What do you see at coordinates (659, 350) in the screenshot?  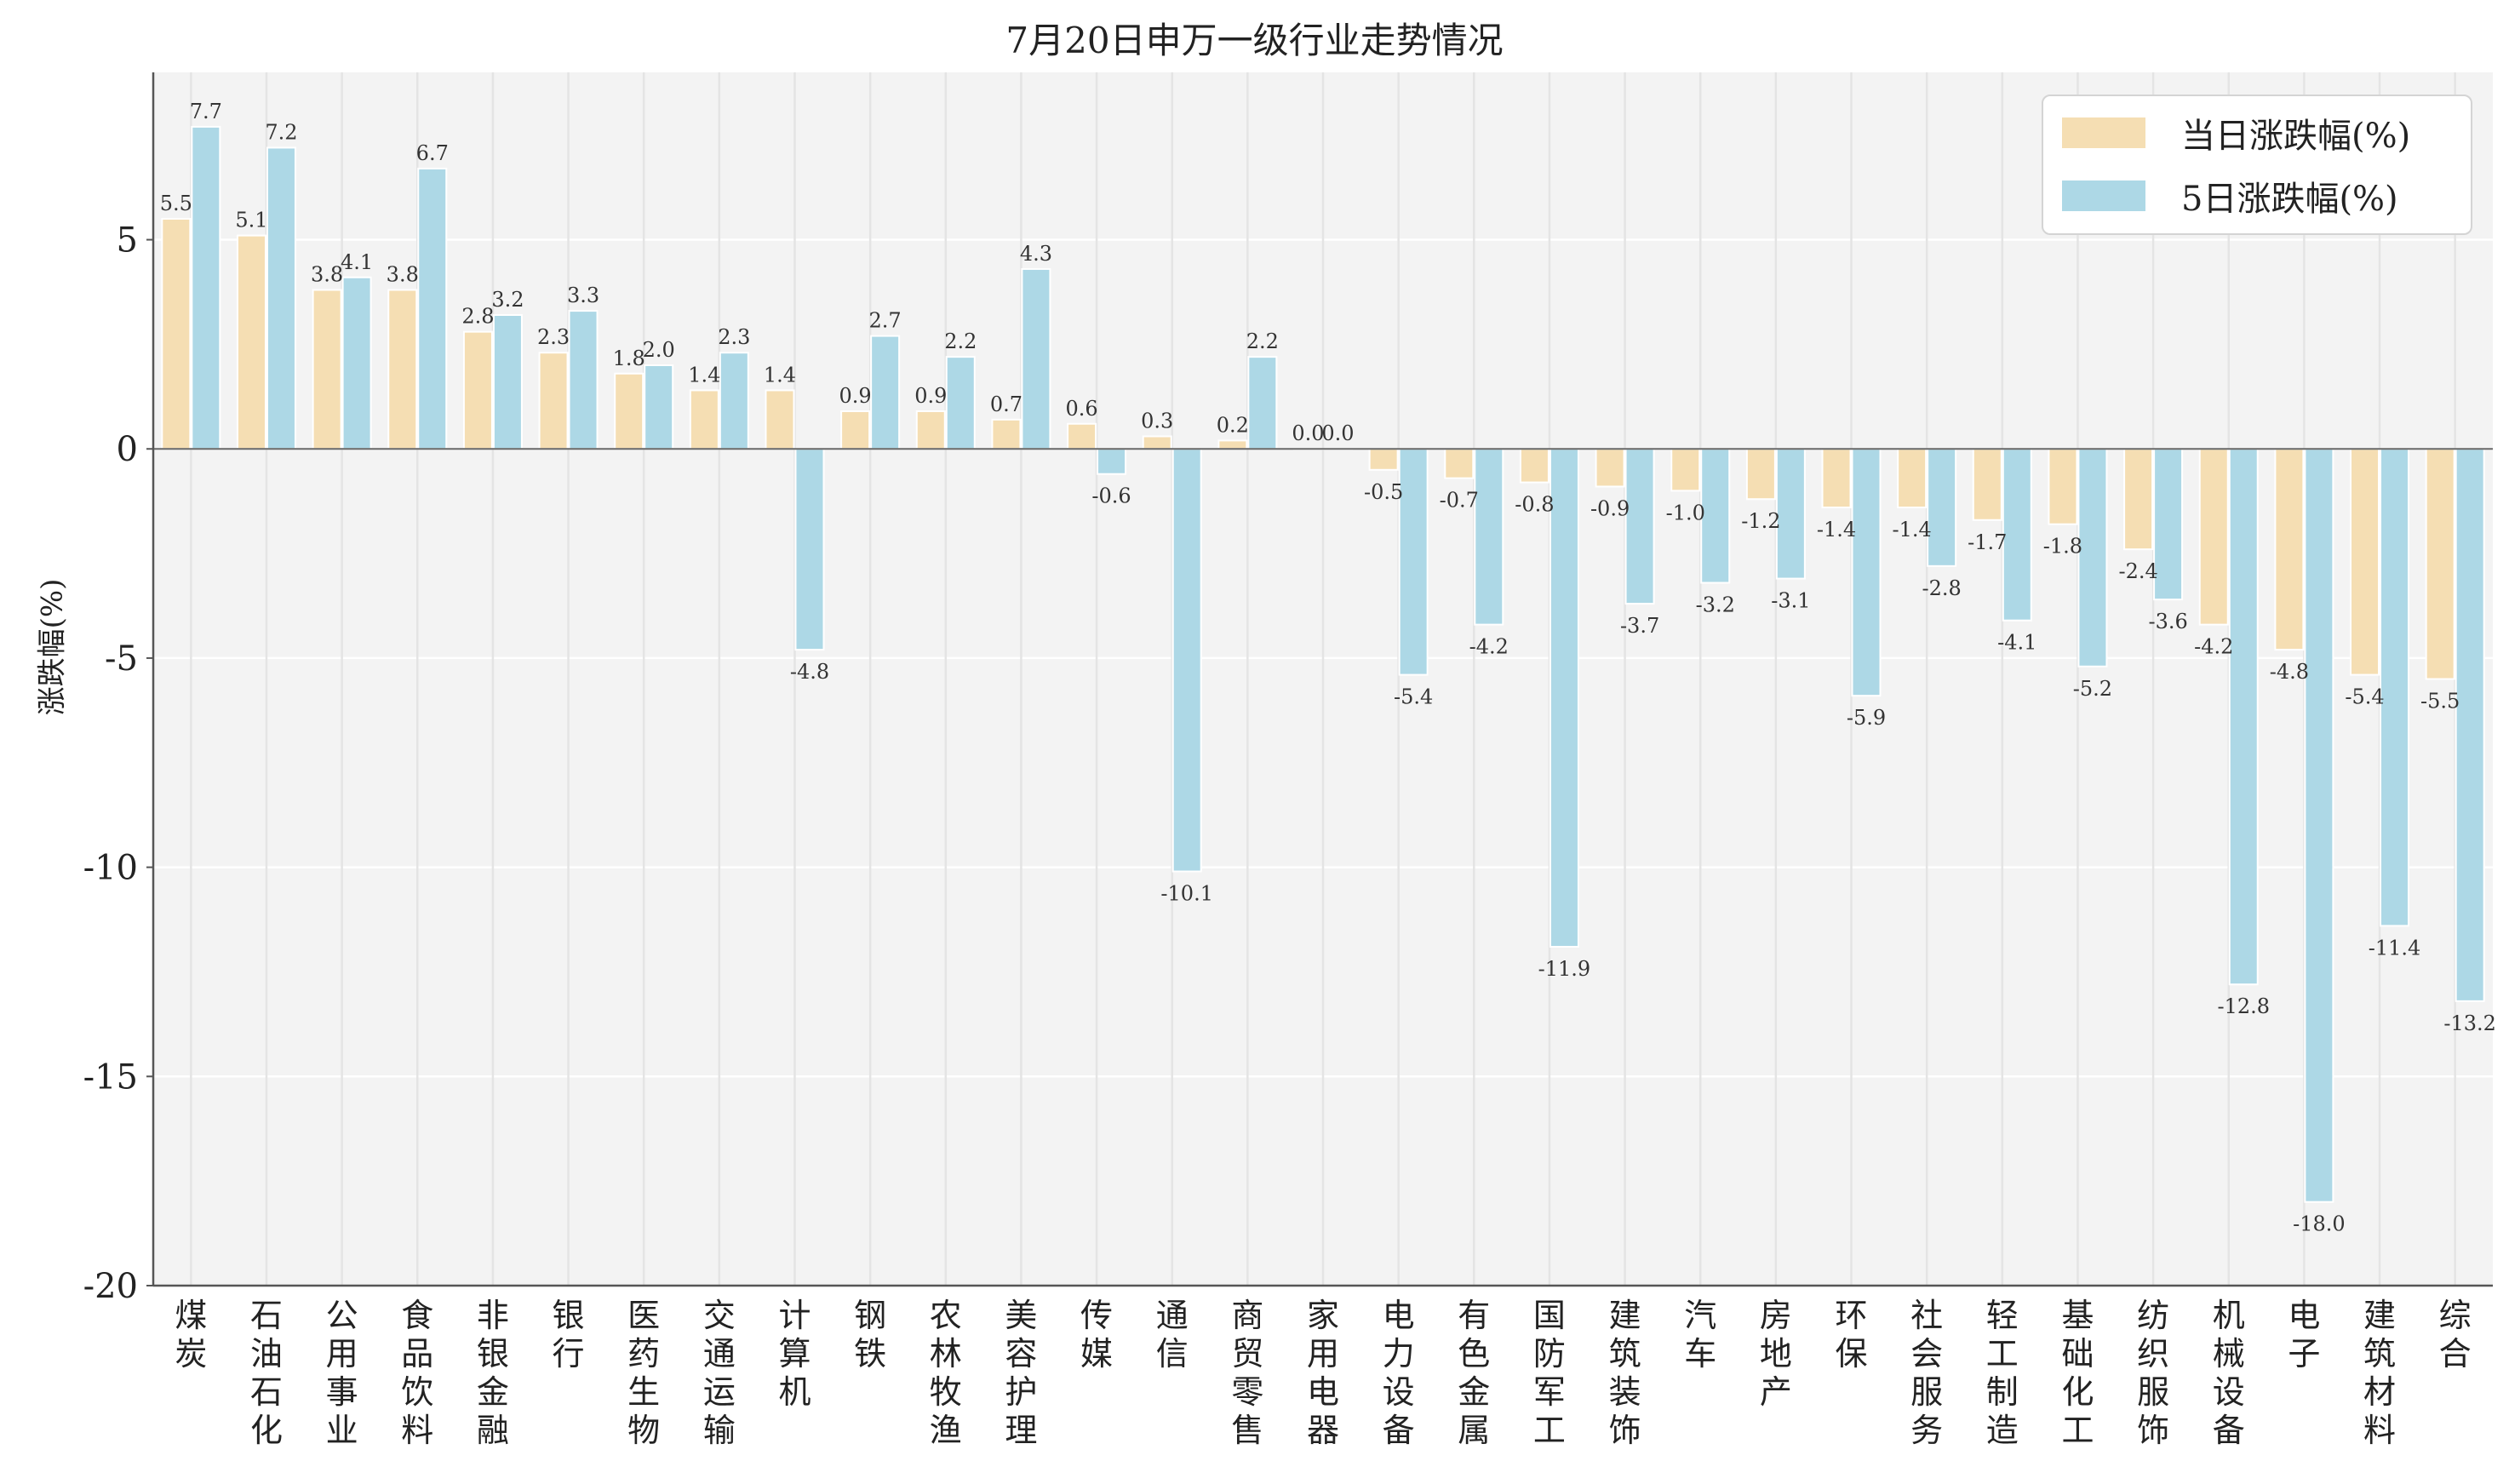 I see `data-label-5day: 2.0` at bounding box center [659, 350].